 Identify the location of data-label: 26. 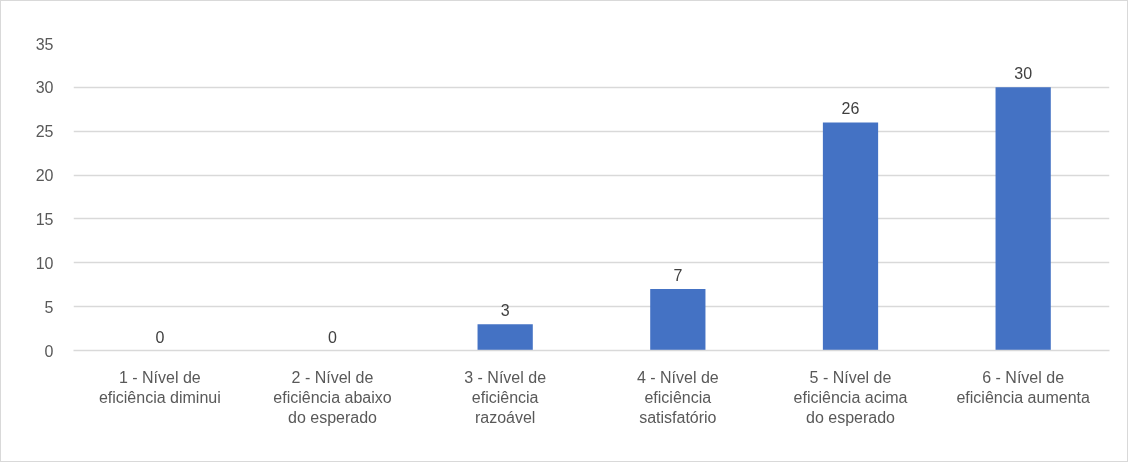
(850, 109).